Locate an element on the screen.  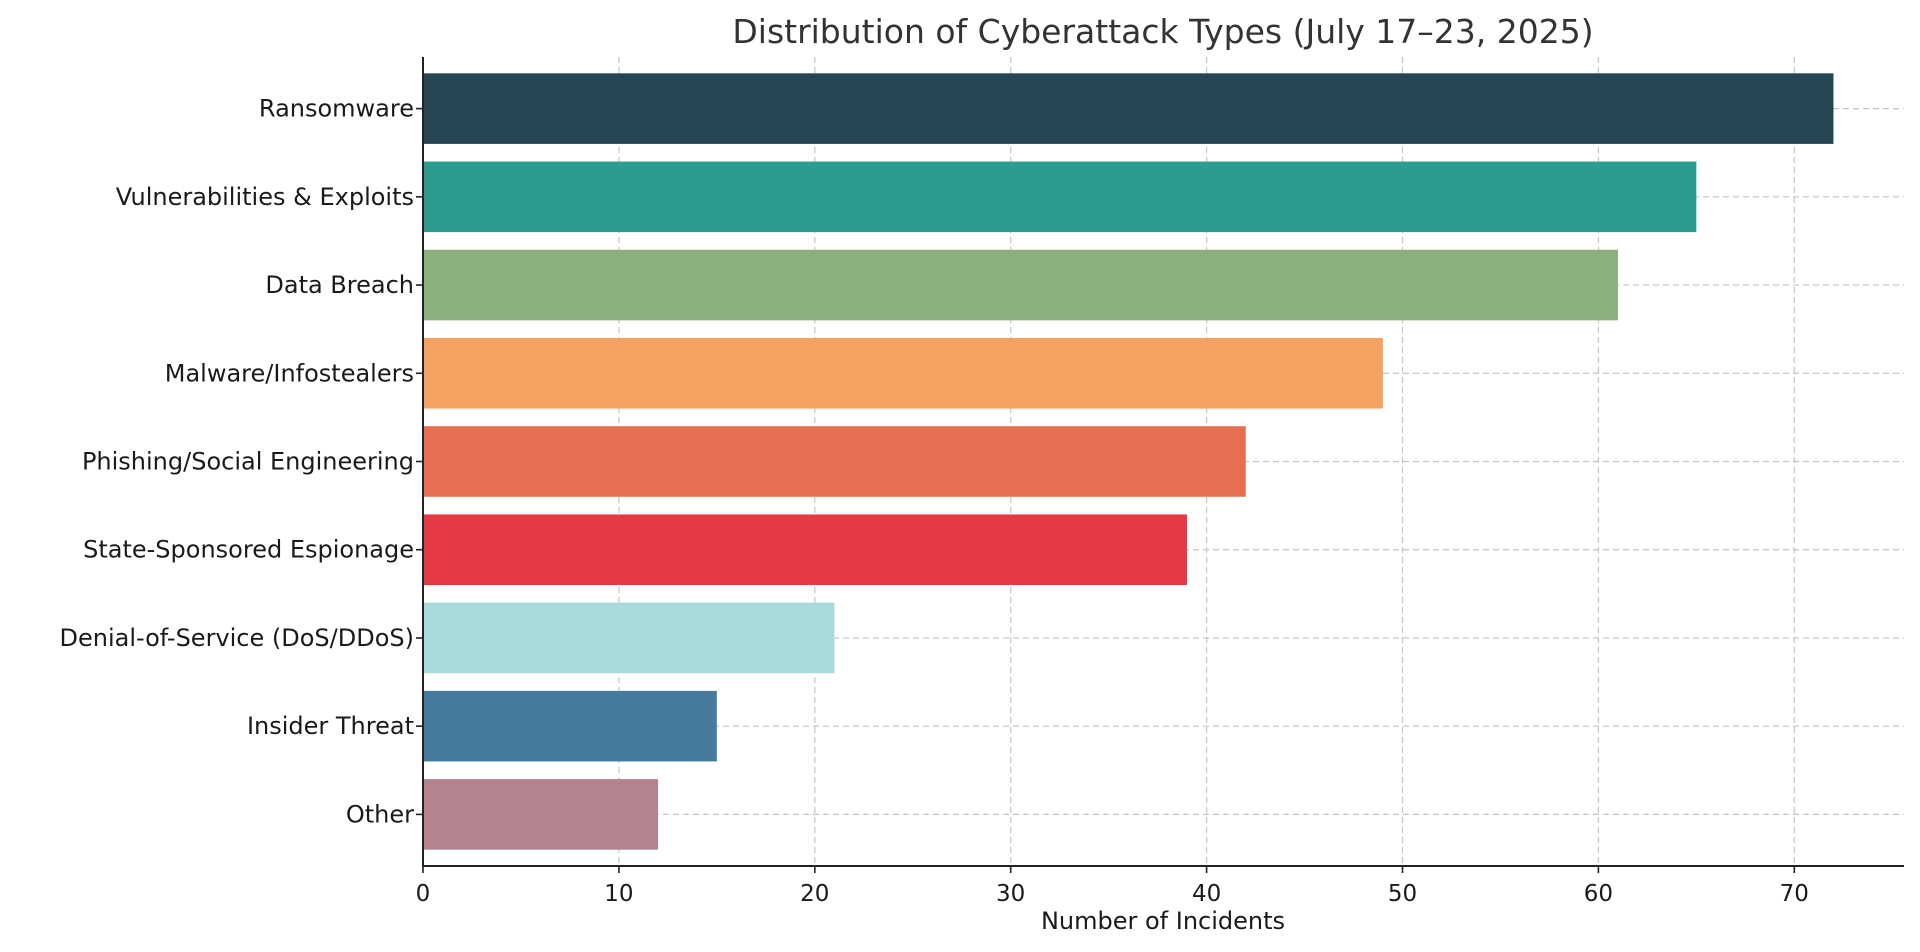
x-tick-labels: 0 10 20 30 40 50 60 70 is located at coordinates (1112, 894).